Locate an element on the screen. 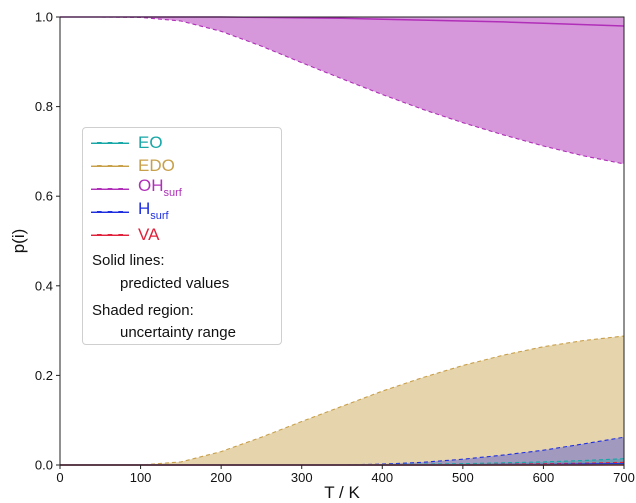 The height and width of the screenshot is (503, 636). legend-entry-edo: EDO is located at coordinates (133, 166).